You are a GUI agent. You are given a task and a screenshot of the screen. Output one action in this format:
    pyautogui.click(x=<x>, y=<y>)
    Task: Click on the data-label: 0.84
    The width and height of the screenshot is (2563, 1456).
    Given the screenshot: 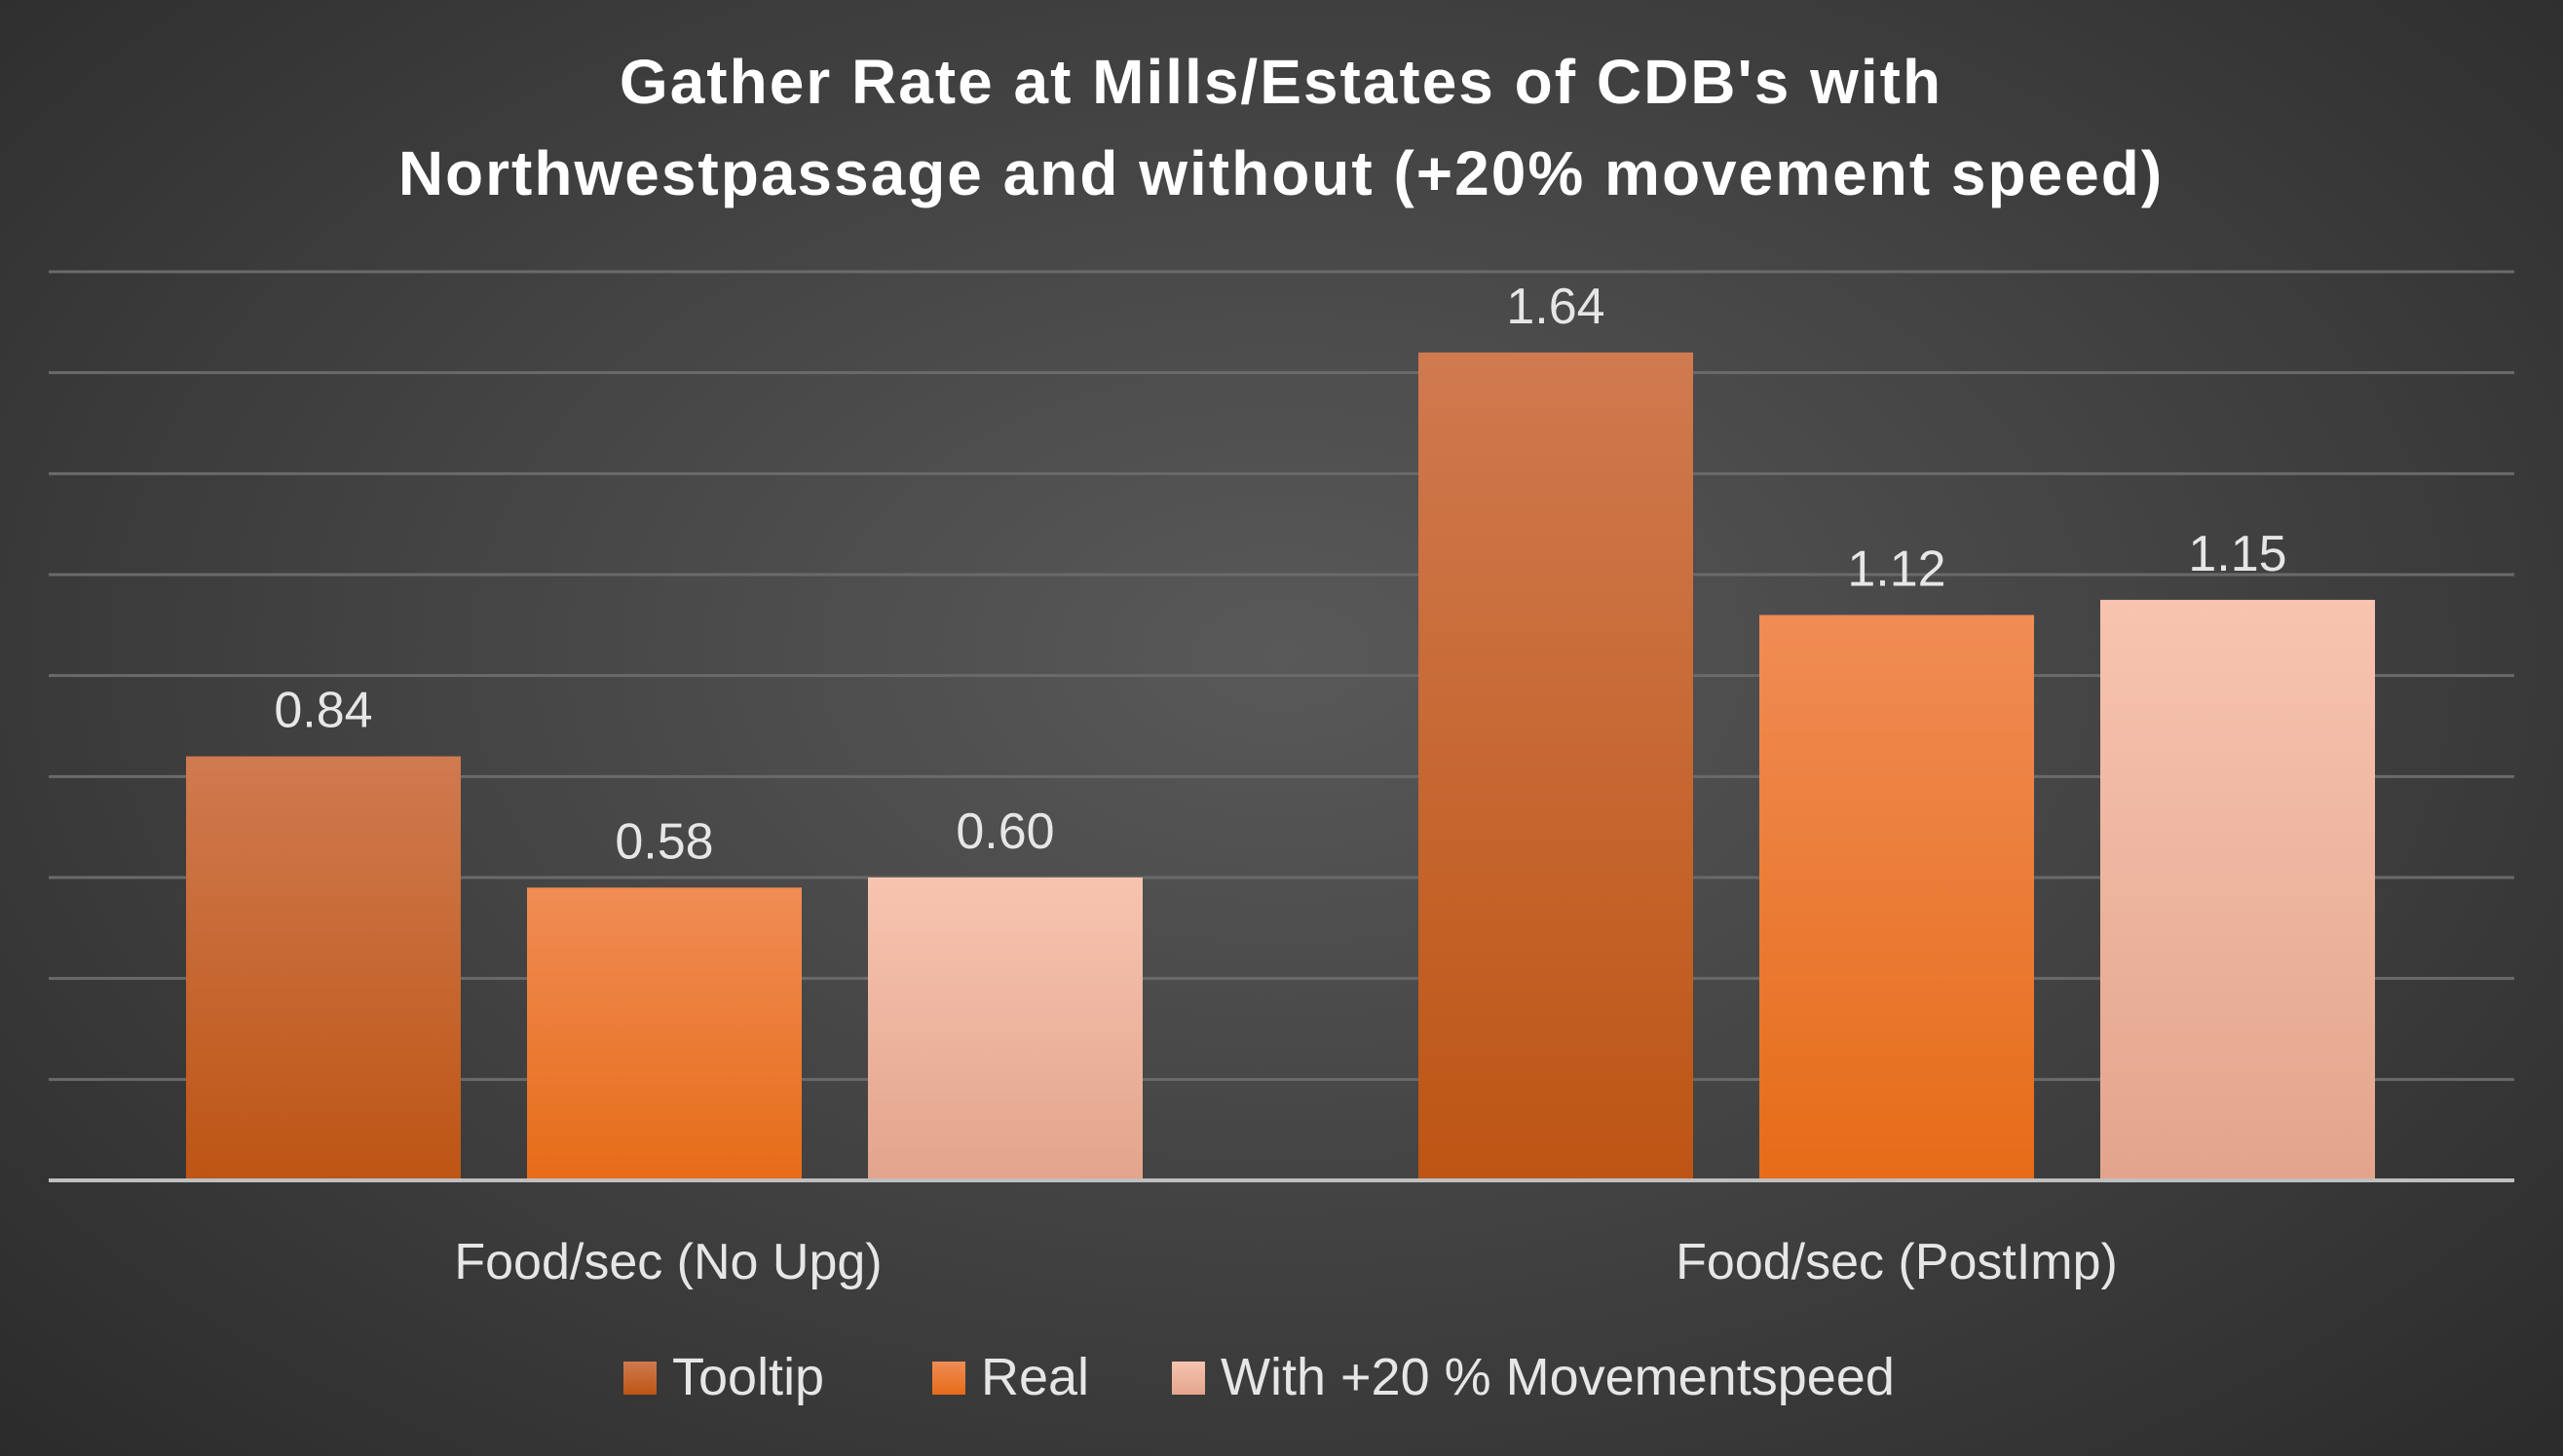 What is the action you would take?
    pyautogui.click(x=323, y=711)
    